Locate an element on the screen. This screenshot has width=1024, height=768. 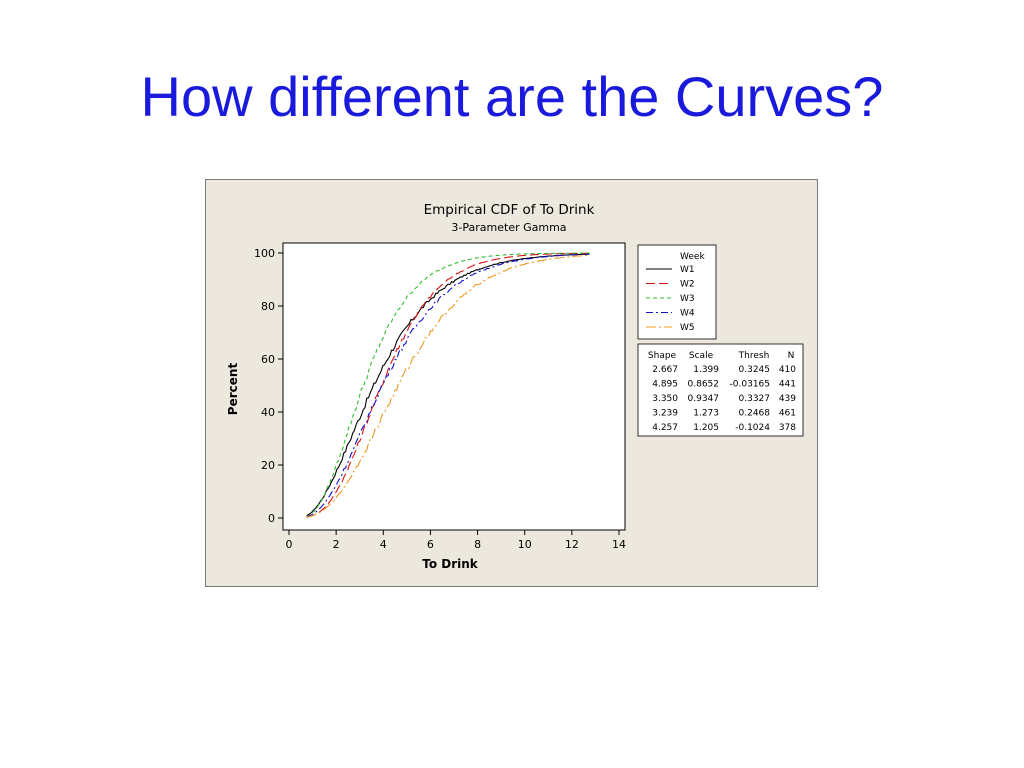
x-tick-label: 14 is located at coordinates (619, 544).